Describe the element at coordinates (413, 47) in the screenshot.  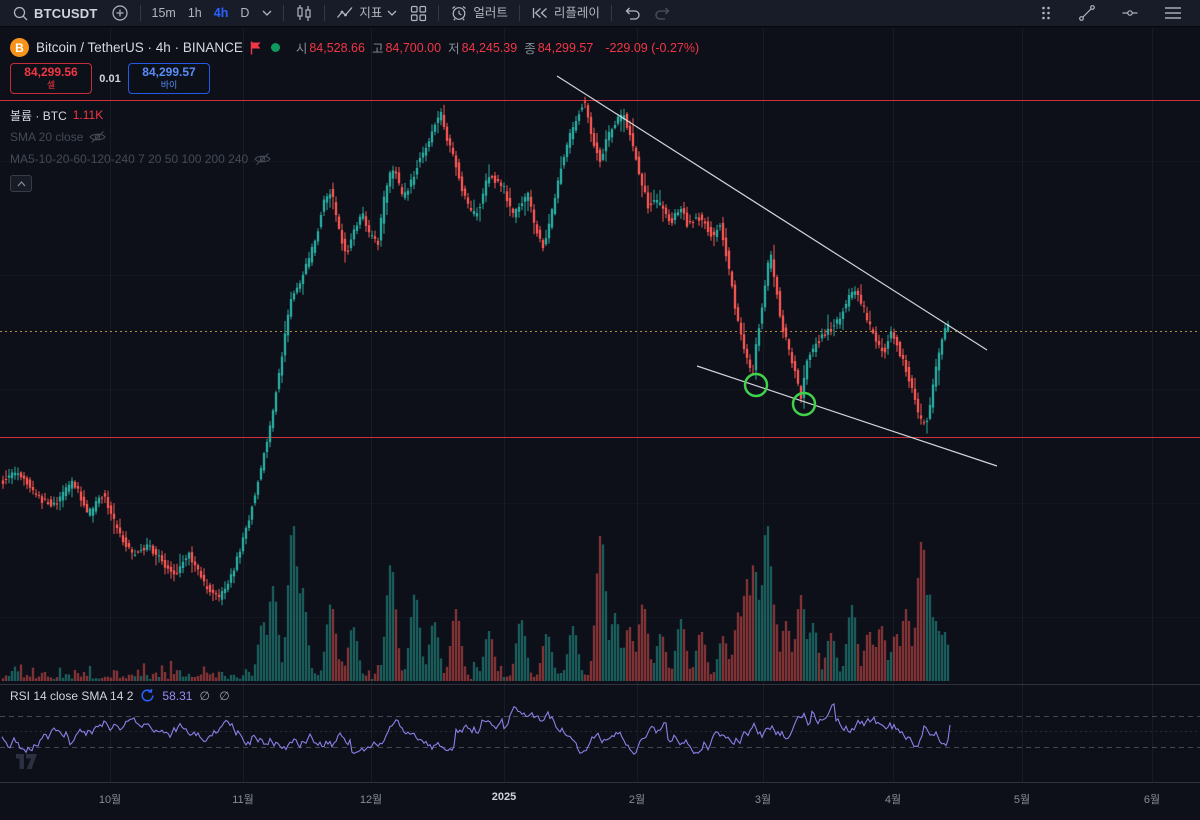
I see `ohlc-value-1: 84,700.00` at that location.